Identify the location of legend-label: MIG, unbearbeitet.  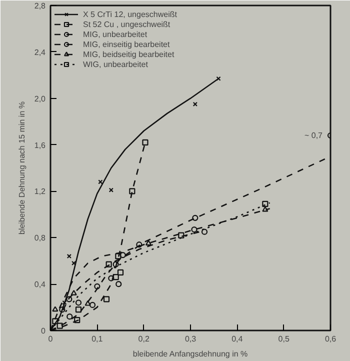
(115, 34).